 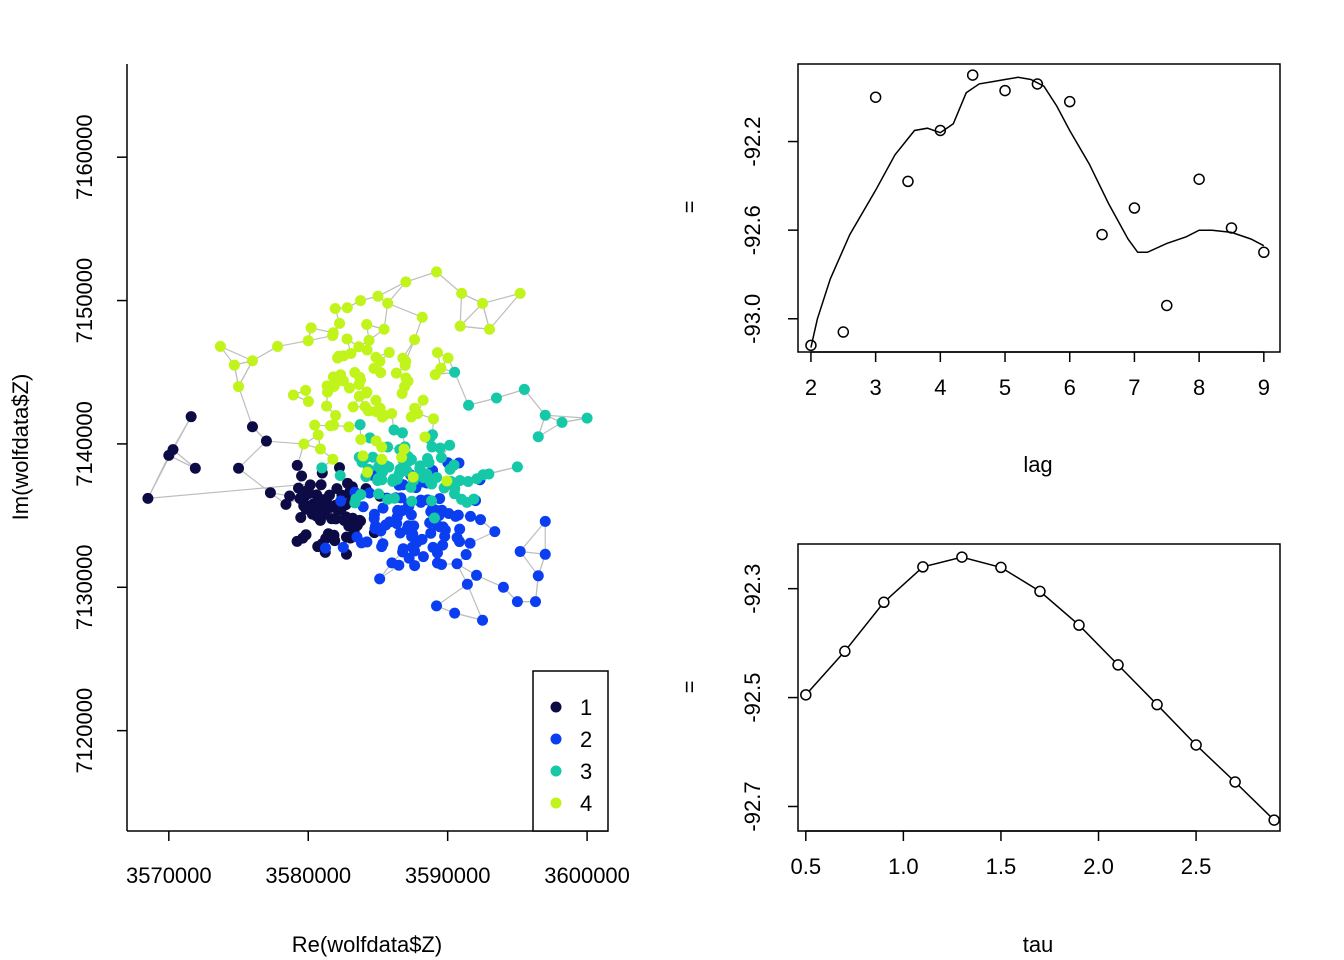 I want to click on scatter-y-axis-label: Im(wolfdata$Z), so click(x=20, y=447).